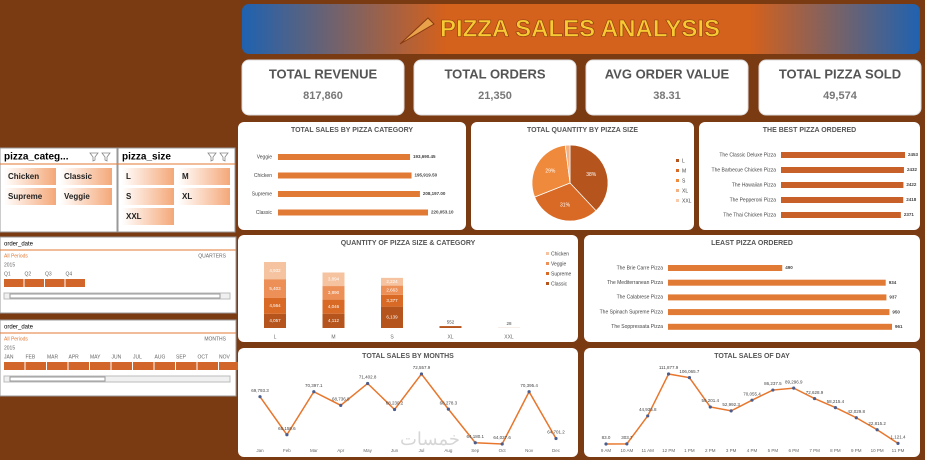 The height and width of the screenshot is (460, 925). What do you see at coordinates (731, 450) in the screenshot?
I see `x-tick-label: 3 PM` at bounding box center [731, 450].